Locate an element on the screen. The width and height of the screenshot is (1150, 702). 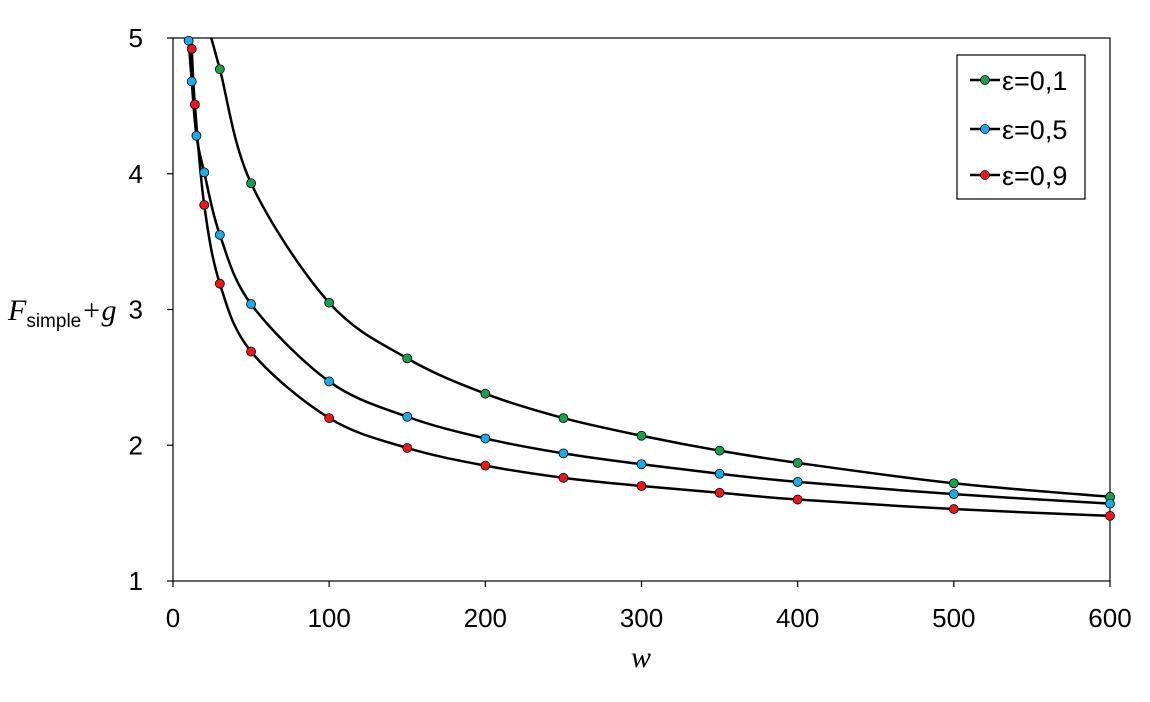
legend: ε=0,1 ε=0,5 ε=0,9 is located at coordinates (1021, 127).